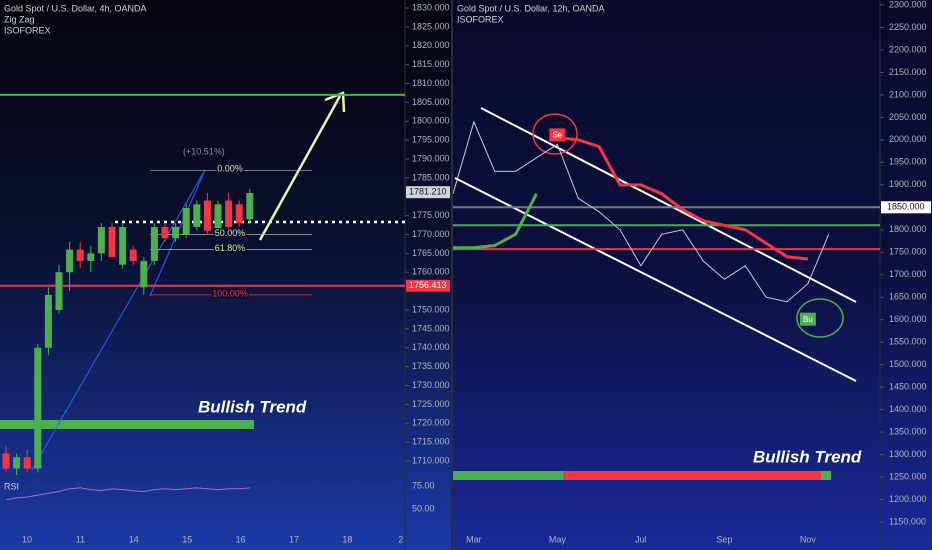 The image size is (932, 550). I want to click on arrow-head, so click(335, 102).